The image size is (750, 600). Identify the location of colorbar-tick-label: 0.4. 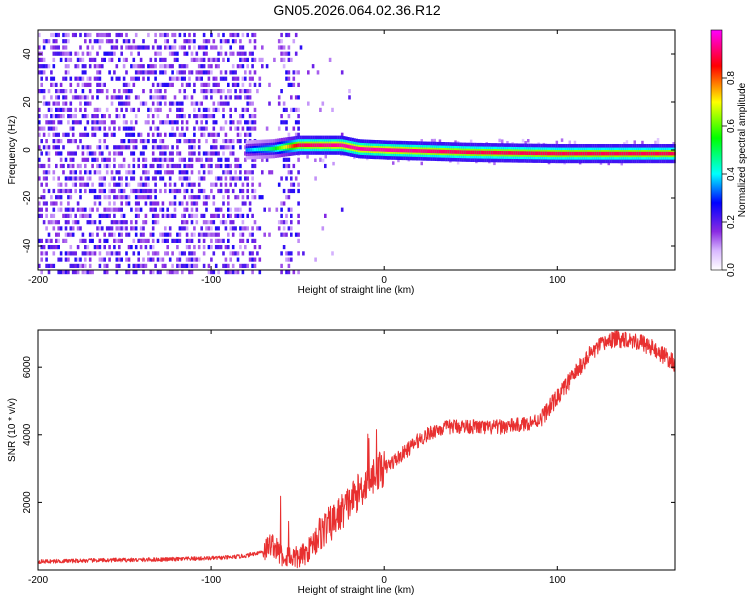
(731, 174).